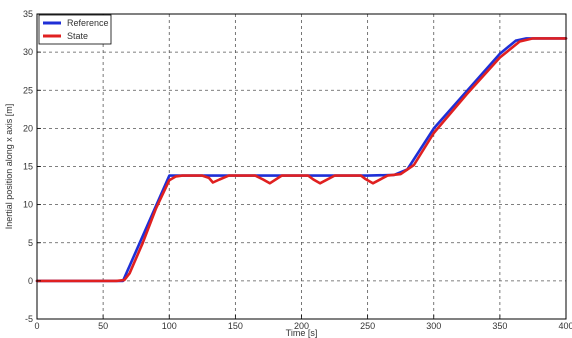 The width and height of the screenshot is (572, 338). What do you see at coordinates (9, 167) in the screenshot?
I see `y-axis-label: Inertial position along x axis [m]` at bounding box center [9, 167].